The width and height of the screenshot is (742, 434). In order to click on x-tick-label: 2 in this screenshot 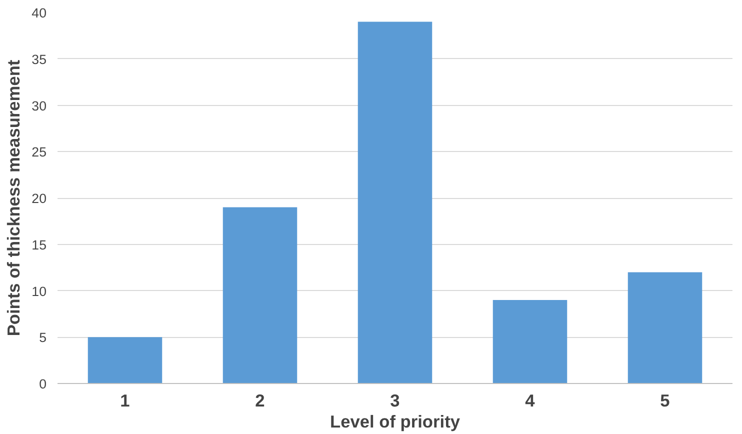, I will do `click(260, 400)`.